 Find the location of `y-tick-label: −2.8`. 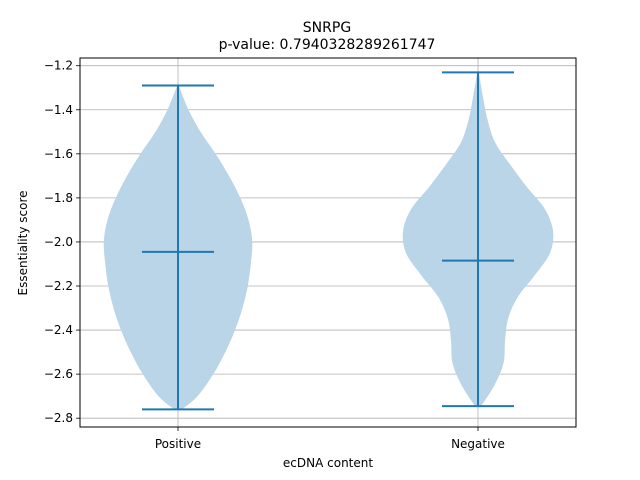

y-tick-label: −2.8 is located at coordinates (58, 418).